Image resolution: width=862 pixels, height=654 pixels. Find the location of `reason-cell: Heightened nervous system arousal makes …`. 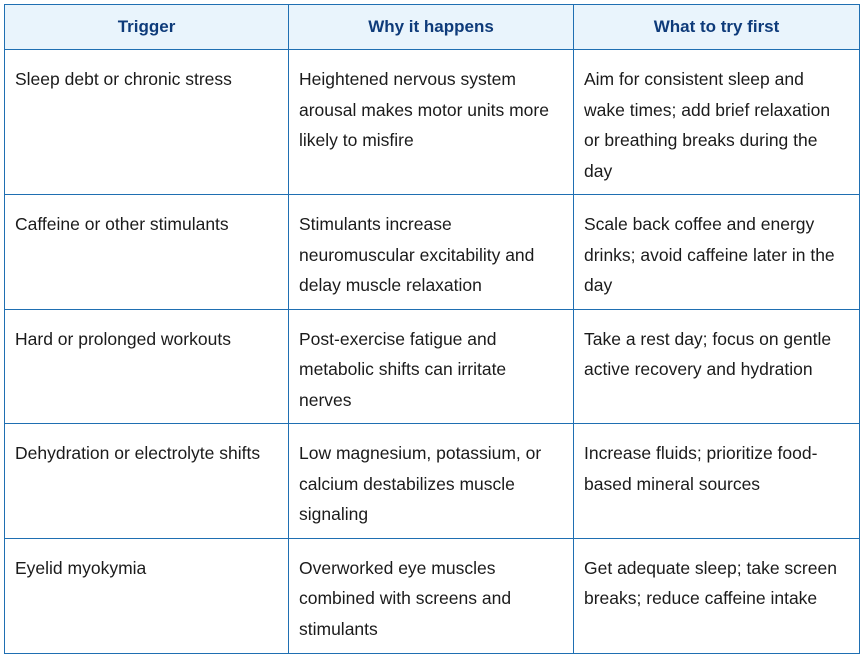

reason-cell: Heightened nervous system arousal makes … is located at coordinates (431, 122).